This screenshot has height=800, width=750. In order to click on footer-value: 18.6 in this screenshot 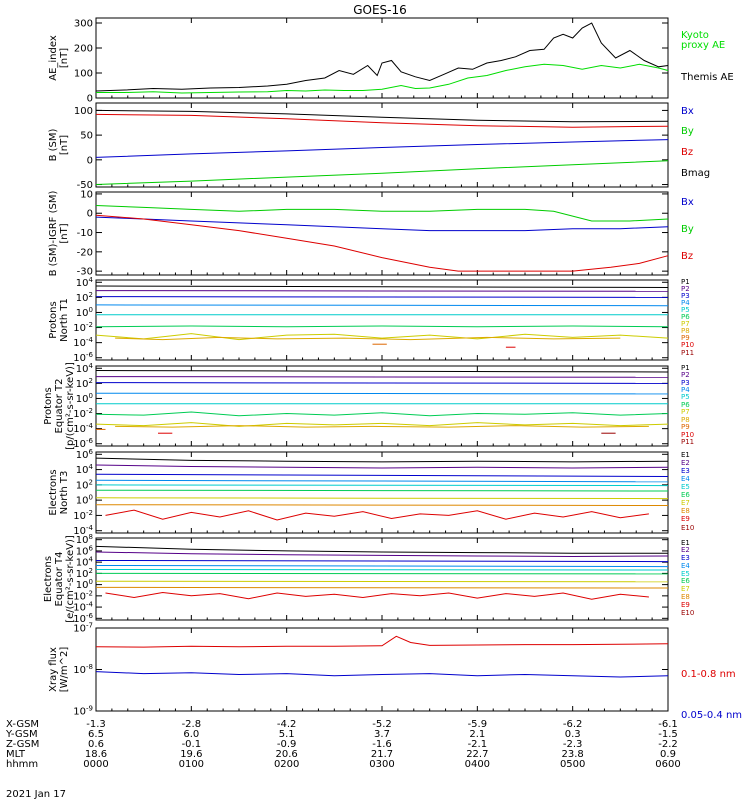, I will do `click(96, 754)`.